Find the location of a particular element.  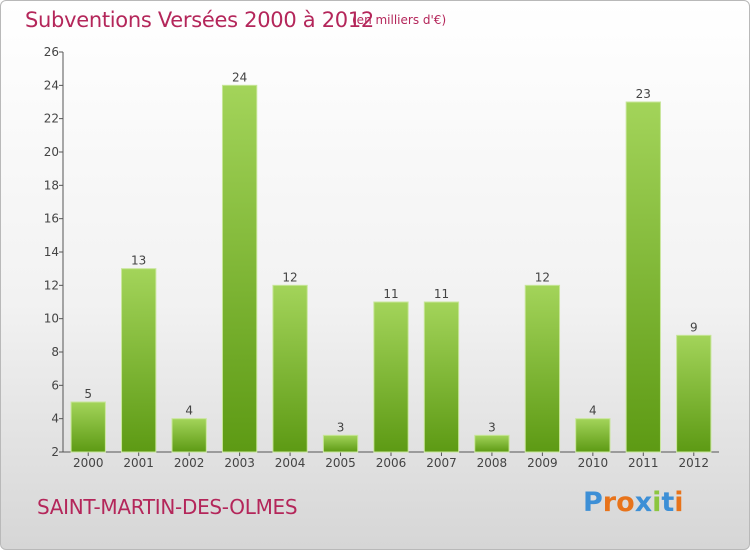

y-tick-label: 14 is located at coordinates (51, 252).